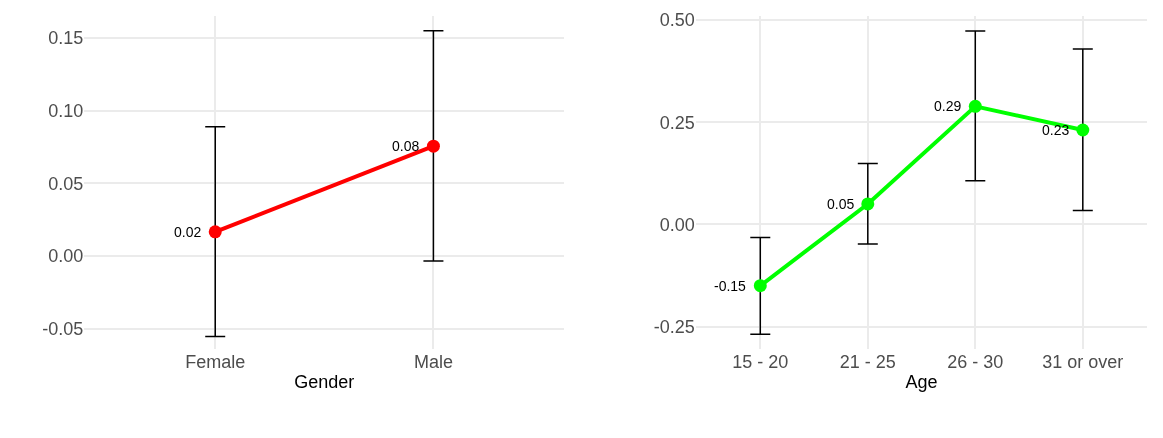 The width and height of the screenshot is (1163, 438). What do you see at coordinates (867, 362) in the screenshot?
I see `x-tick-label: 21 - 25` at bounding box center [867, 362].